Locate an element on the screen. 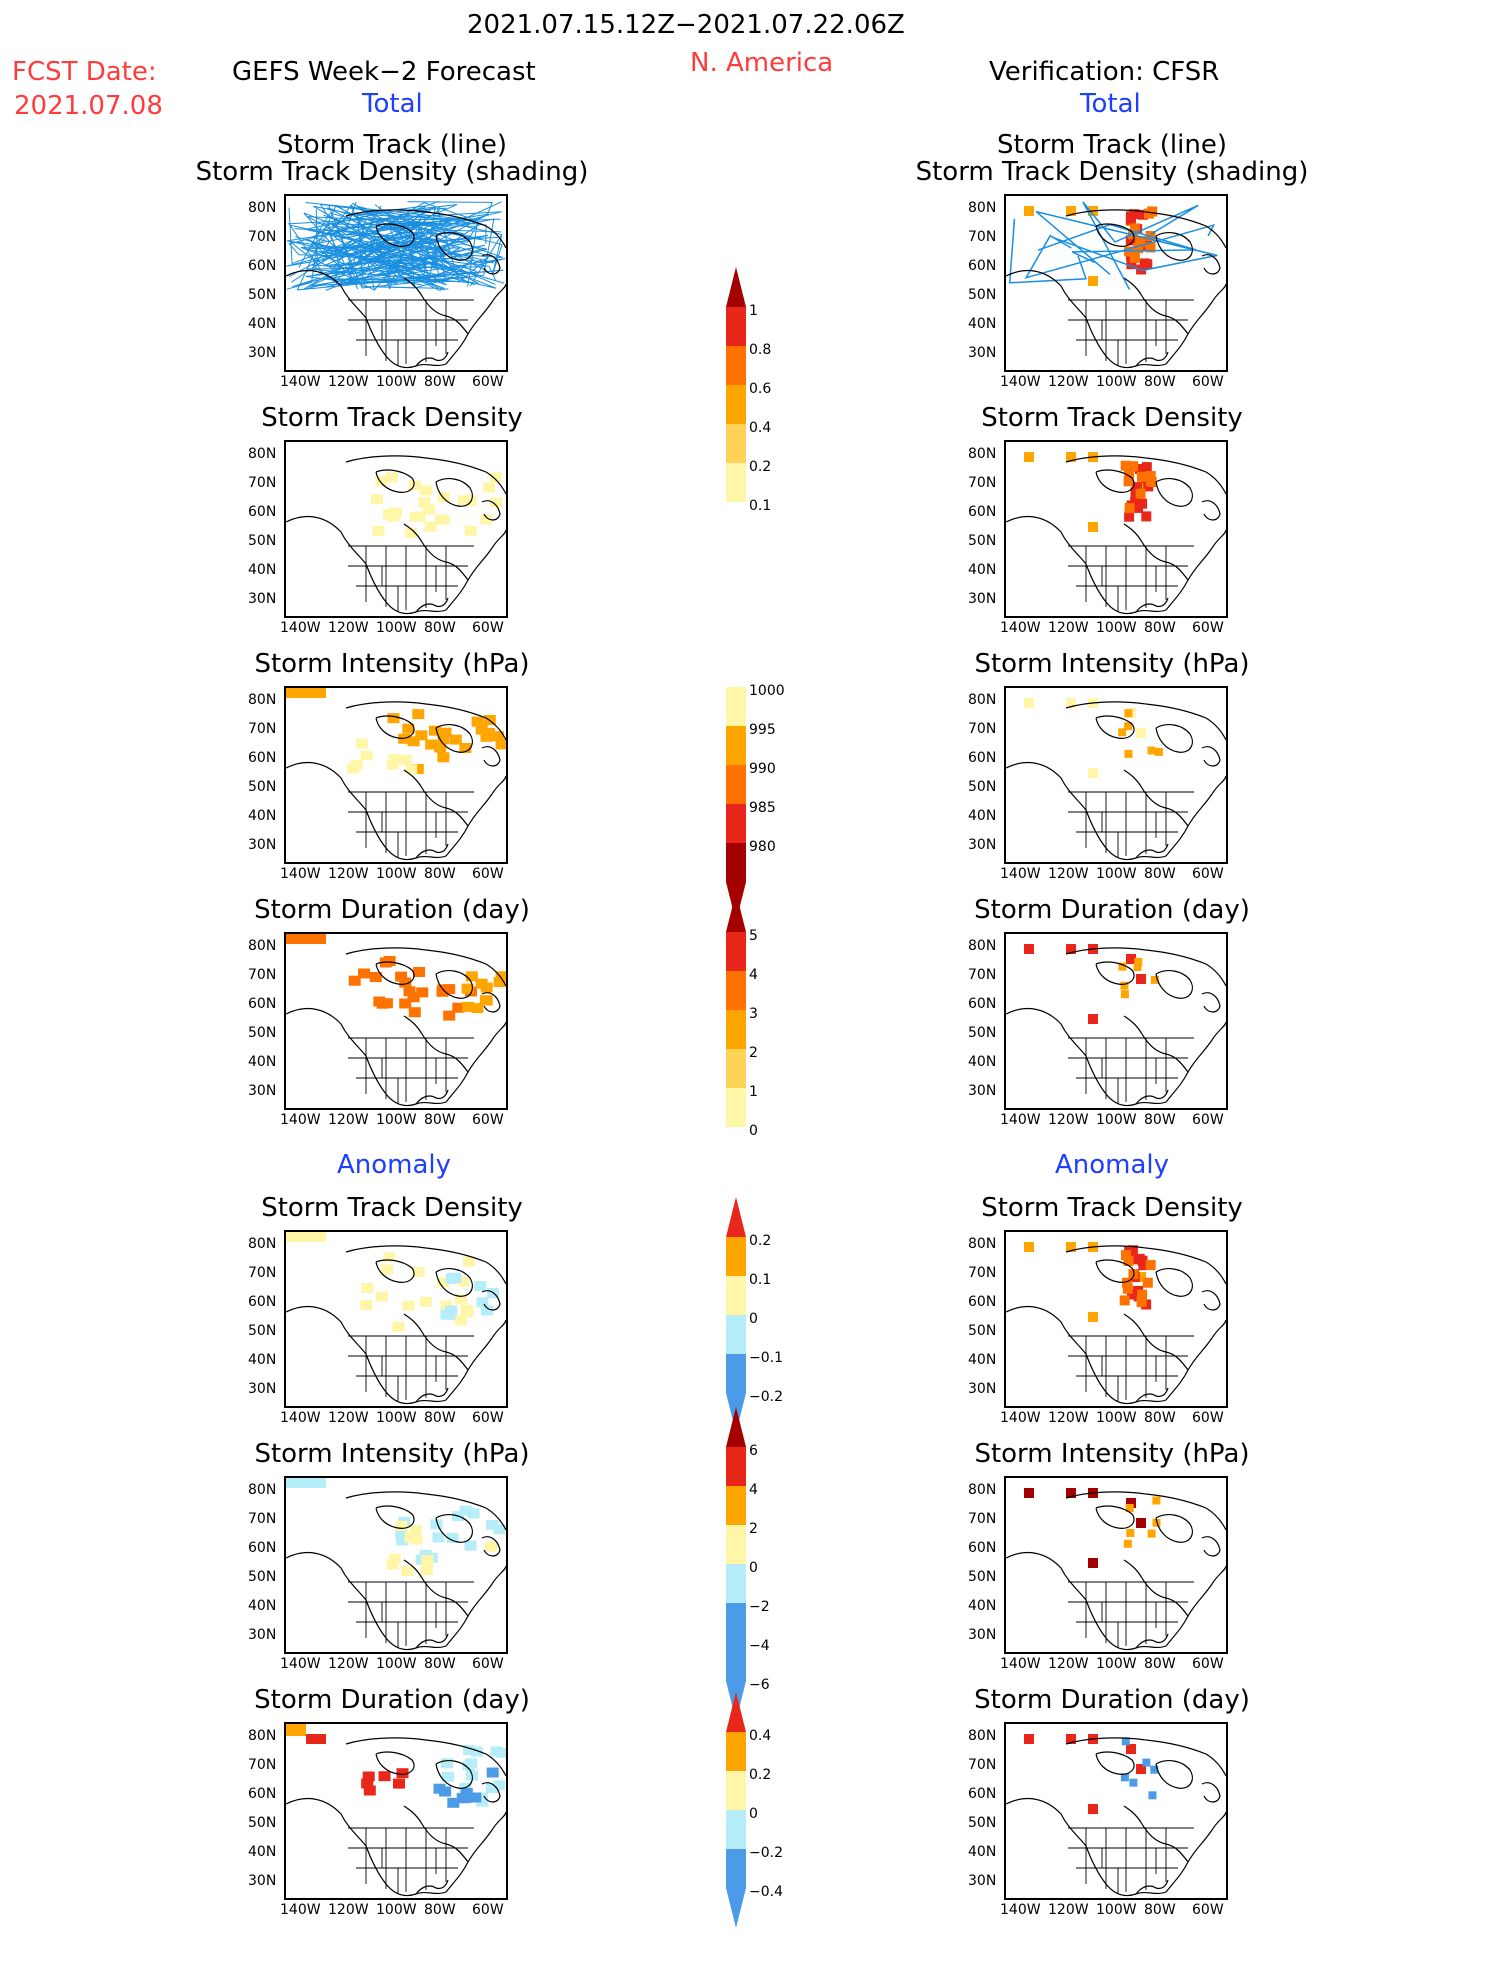 Image resolution: width=1487 pixels, height=1975 pixels. lon-tick-label: 100W is located at coordinates (1116, 628).